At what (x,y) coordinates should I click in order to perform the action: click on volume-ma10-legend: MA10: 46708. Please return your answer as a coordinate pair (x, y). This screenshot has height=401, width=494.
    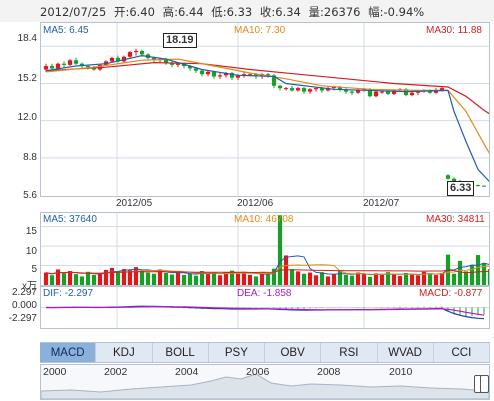
    Looking at the image, I should click on (264, 219).